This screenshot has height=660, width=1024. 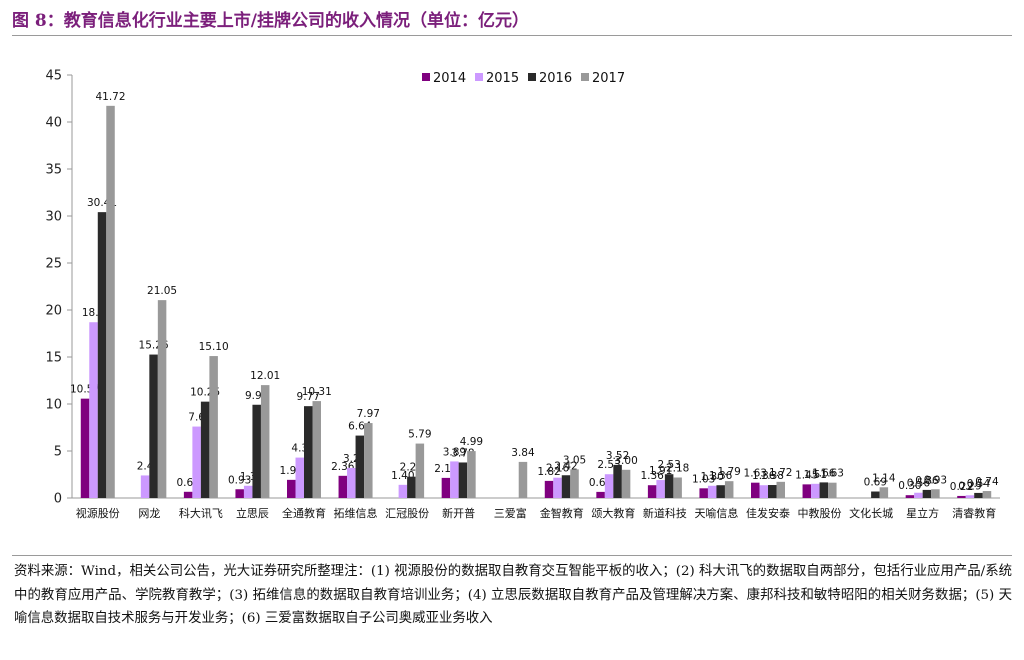 I want to click on x-tick-label: 天喻信息, so click(x=716, y=513).